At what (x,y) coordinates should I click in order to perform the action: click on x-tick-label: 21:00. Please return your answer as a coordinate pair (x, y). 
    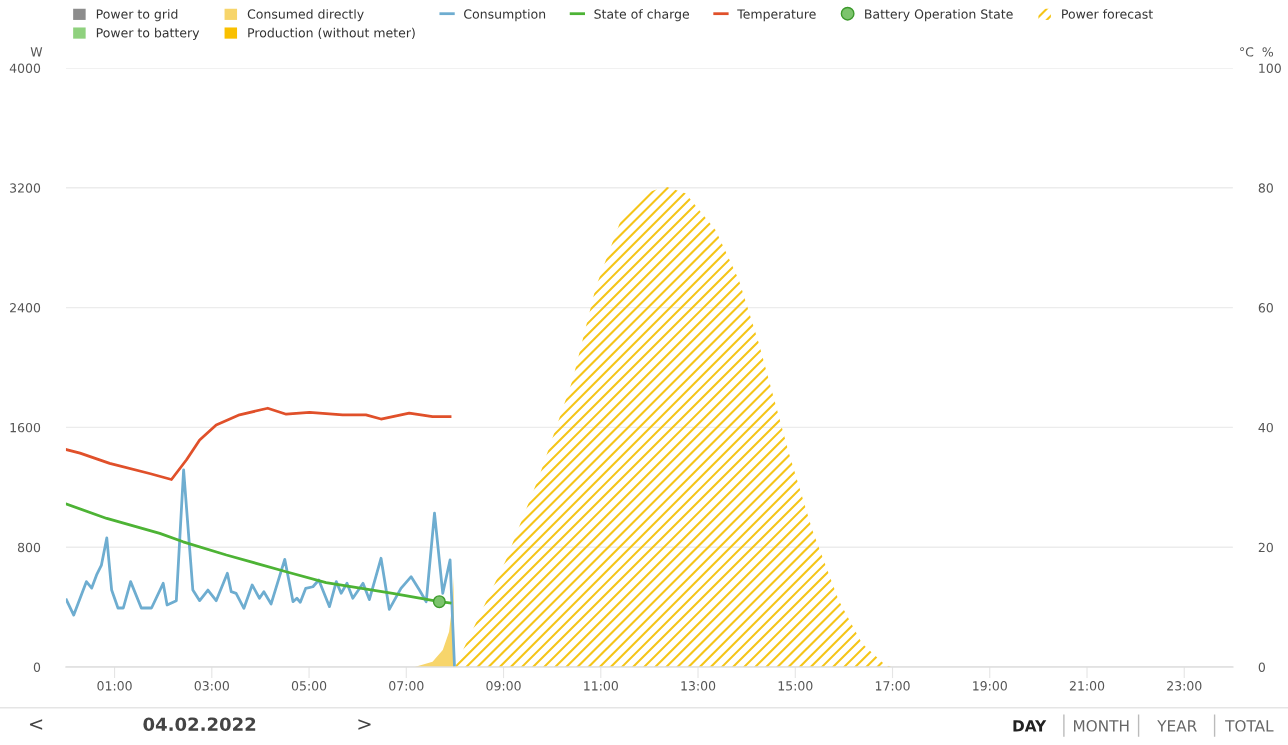
    Looking at the image, I should click on (1087, 686).